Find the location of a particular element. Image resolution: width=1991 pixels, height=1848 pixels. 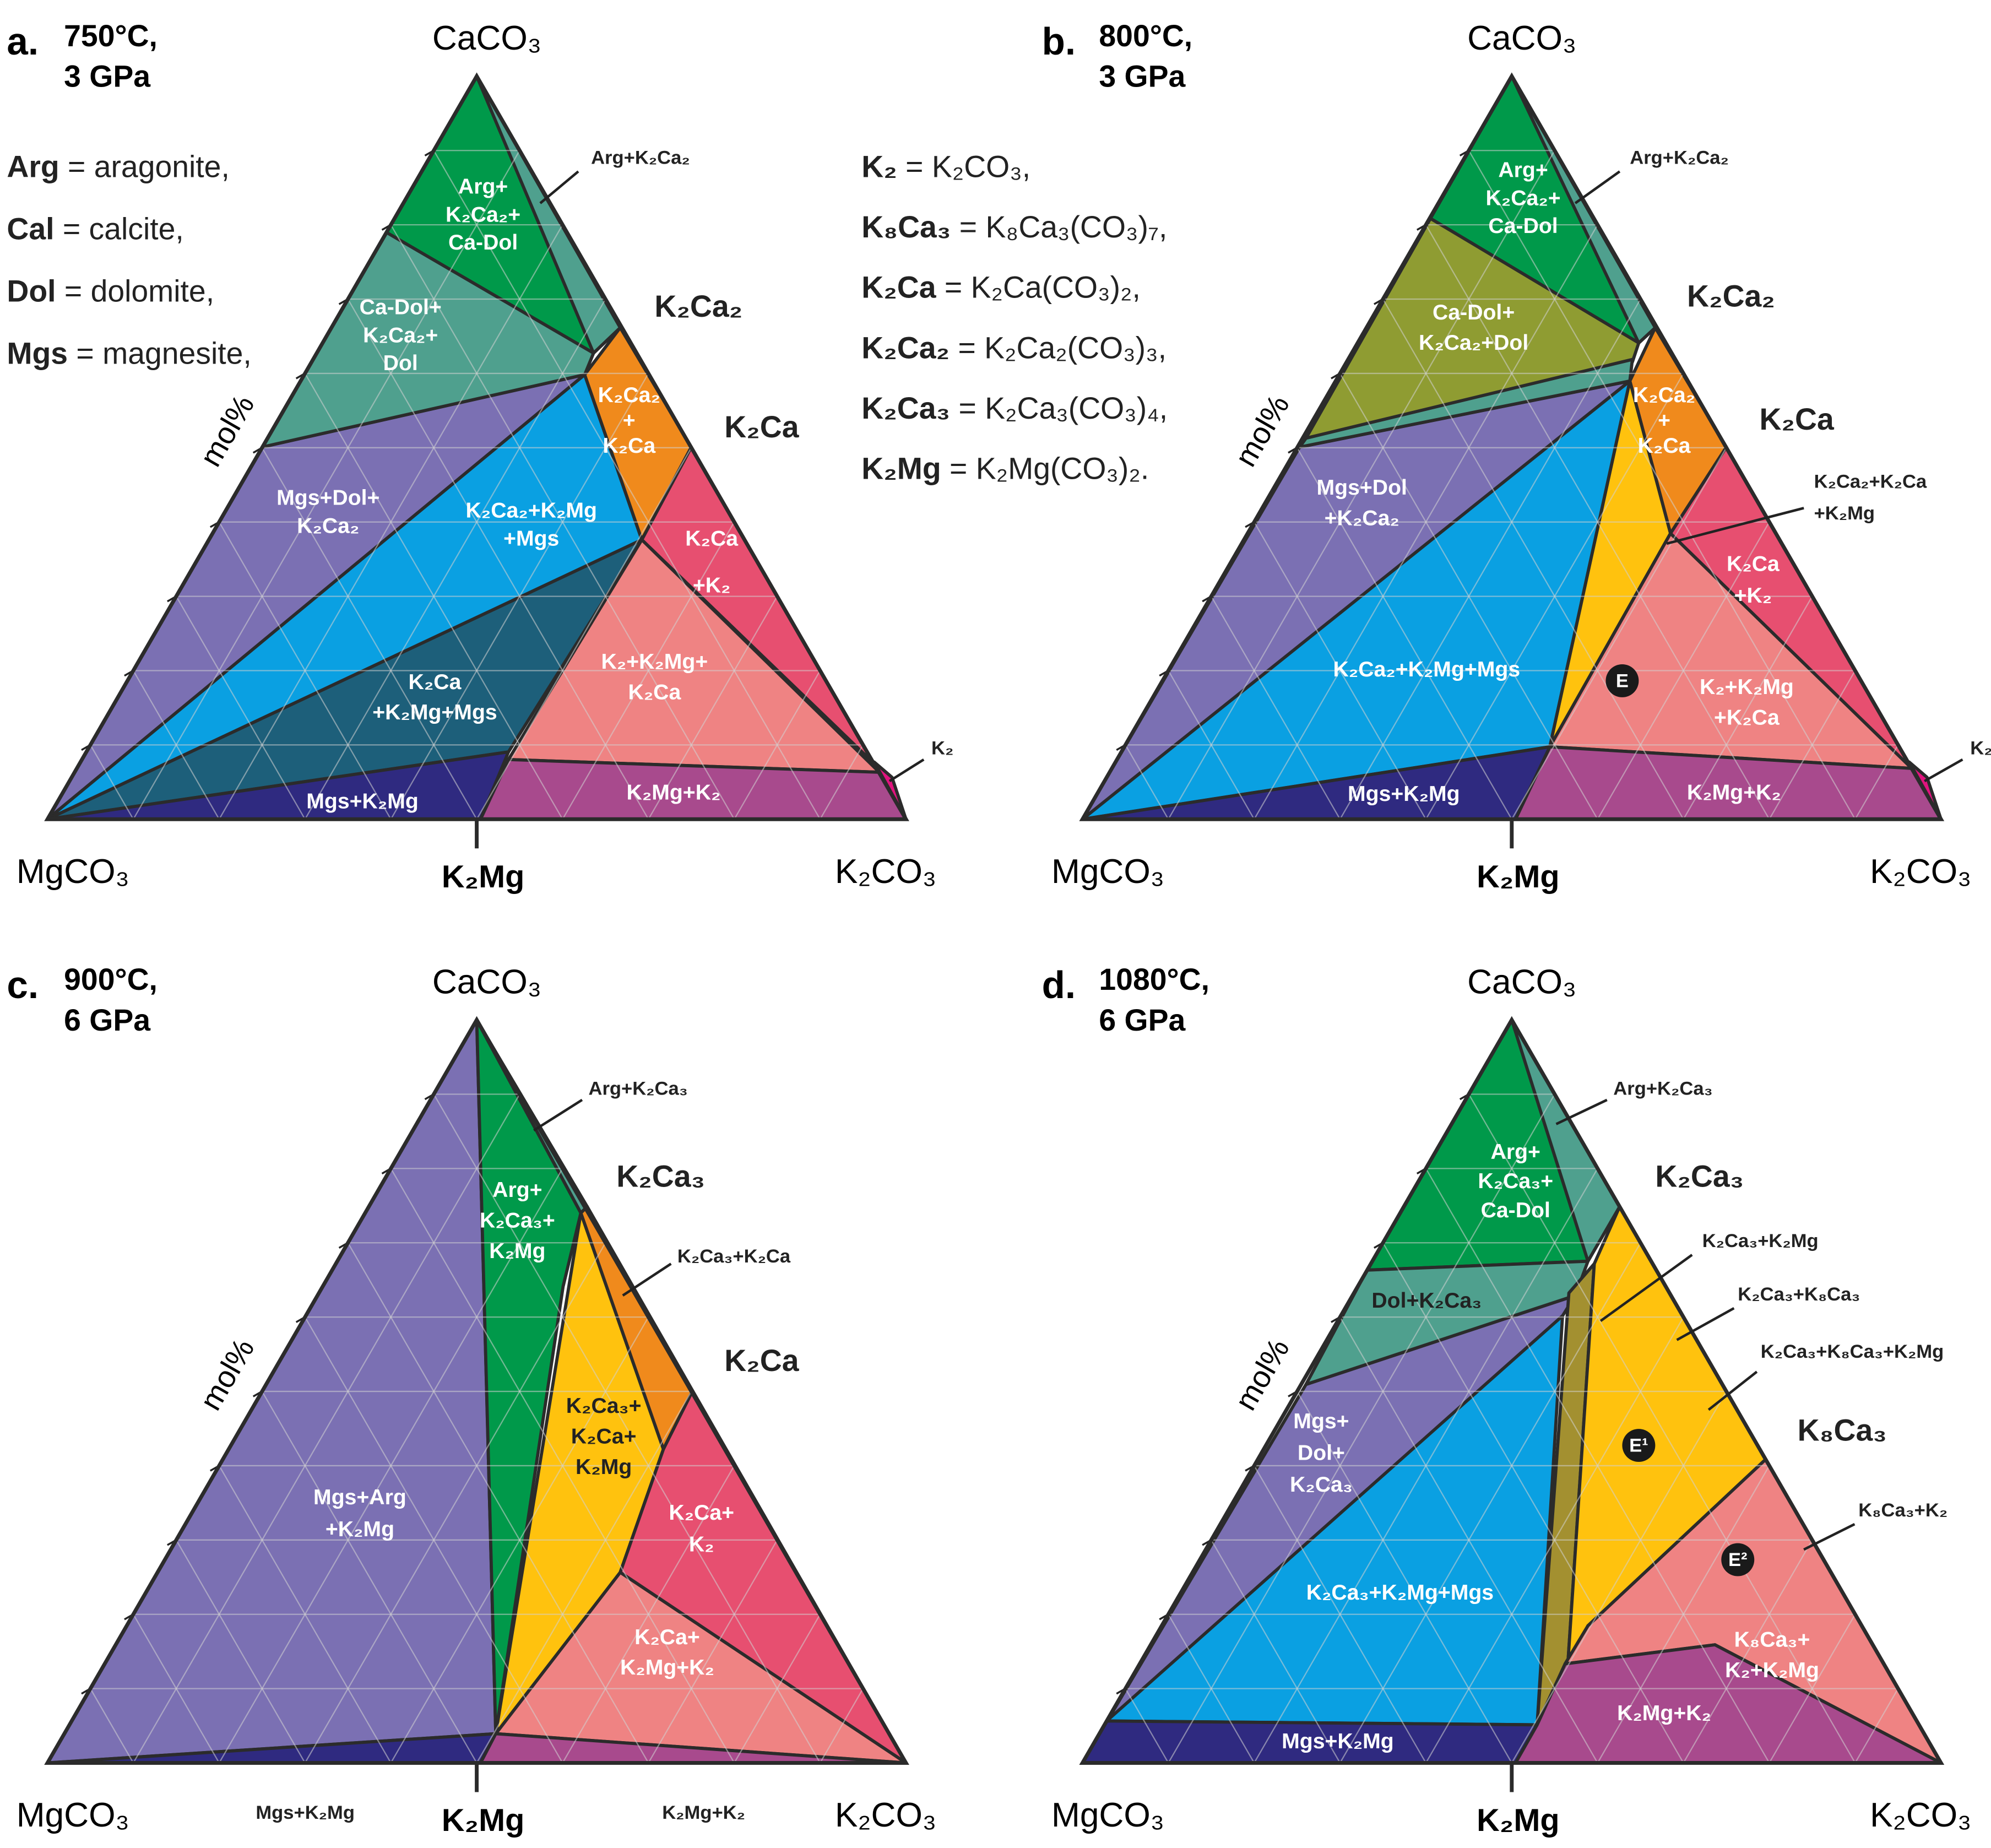

legend-definition: = K₂Mg(CO₃)₂. is located at coordinates (1045, 468).